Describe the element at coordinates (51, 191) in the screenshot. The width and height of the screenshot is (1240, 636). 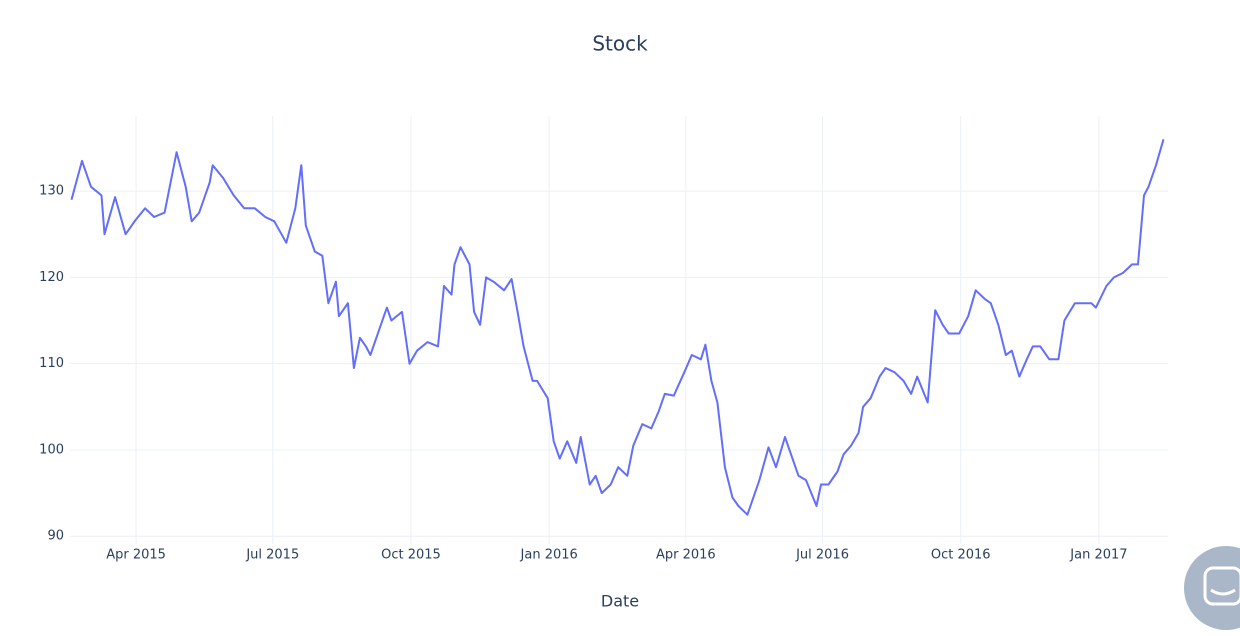
I see `y-tick-label: 130` at that location.